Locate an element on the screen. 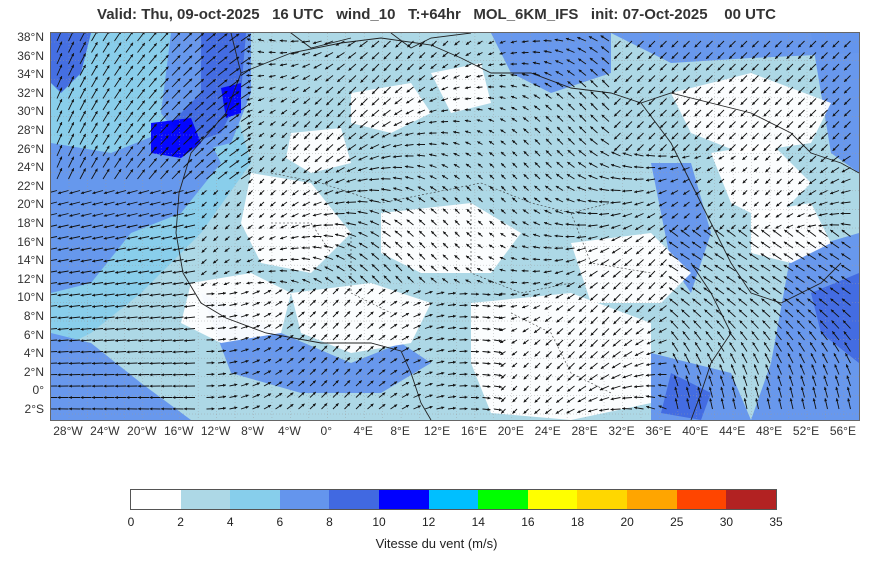 The image size is (873, 563). country-border is located at coordinates (521, 248).